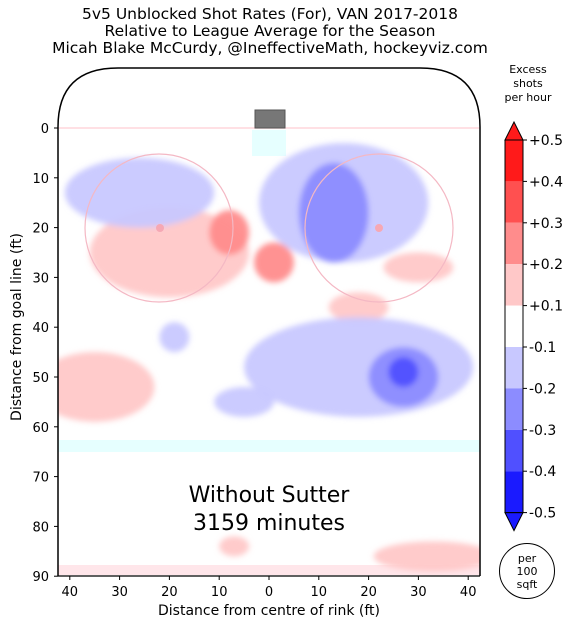 The height and width of the screenshot is (631, 582). I want to click on badge-line-1: per, so click(527, 558).